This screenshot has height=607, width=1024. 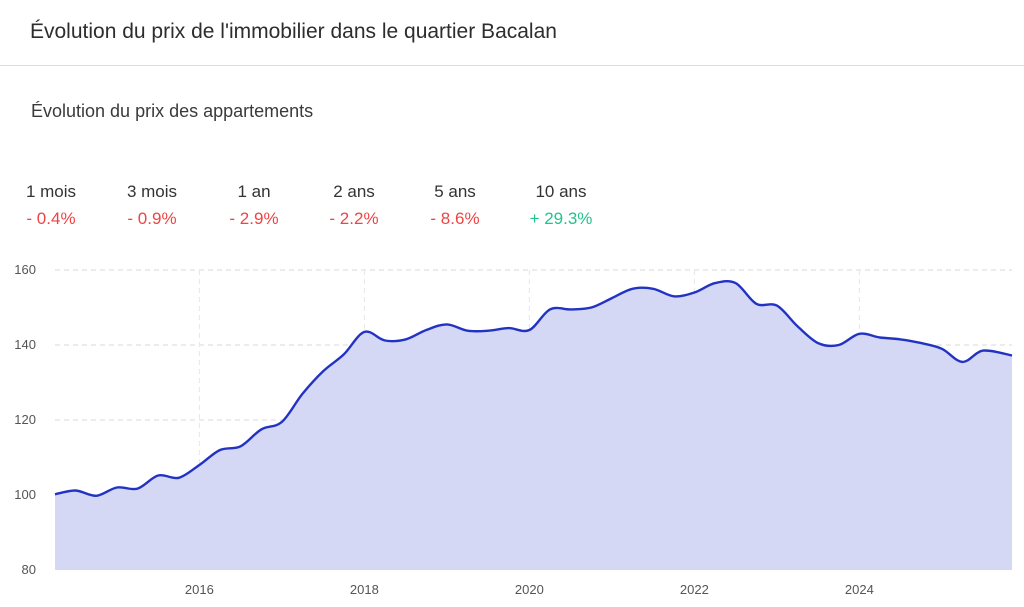 What do you see at coordinates (152, 218) in the screenshot?
I see `stat-value: - 0.9%` at bounding box center [152, 218].